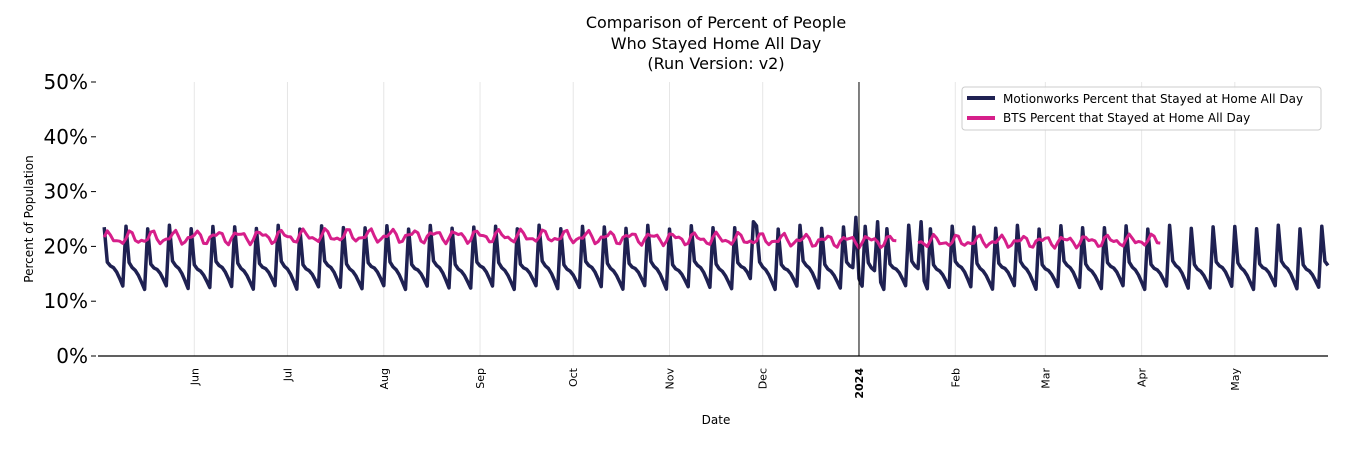  What do you see at coordinates (1045, 378) in the screenshot?
I see `x-tick-label-mar: Mar` at bounding box center [1045, 378].